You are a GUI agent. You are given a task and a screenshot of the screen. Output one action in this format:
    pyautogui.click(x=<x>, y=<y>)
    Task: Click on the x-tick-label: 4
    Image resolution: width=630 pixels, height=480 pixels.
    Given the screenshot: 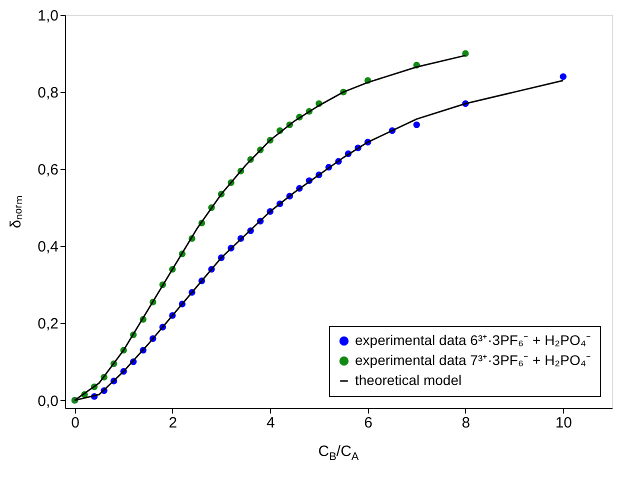 What is the action you would take?
    pyautogui.click(x=270, y=423)
    